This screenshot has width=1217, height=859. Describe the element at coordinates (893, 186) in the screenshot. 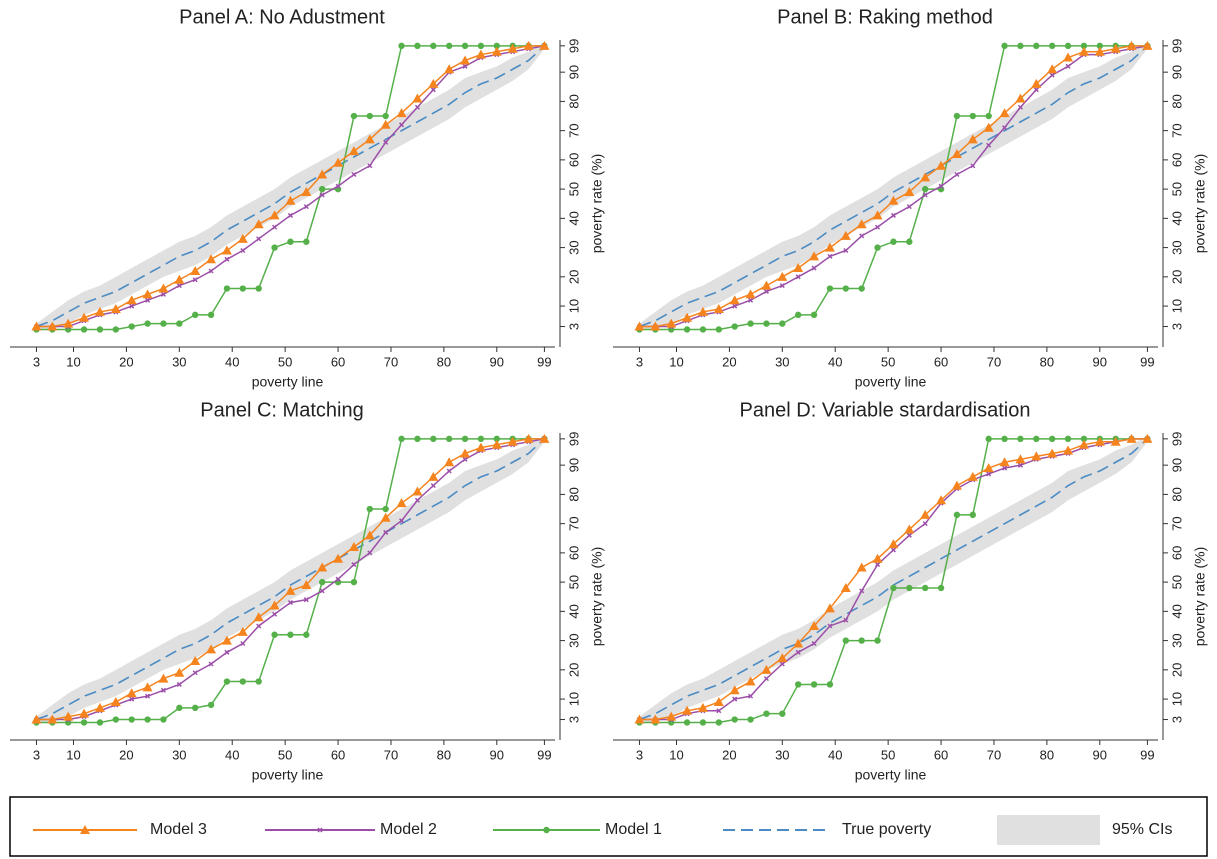

I see `ci-band` at that location.